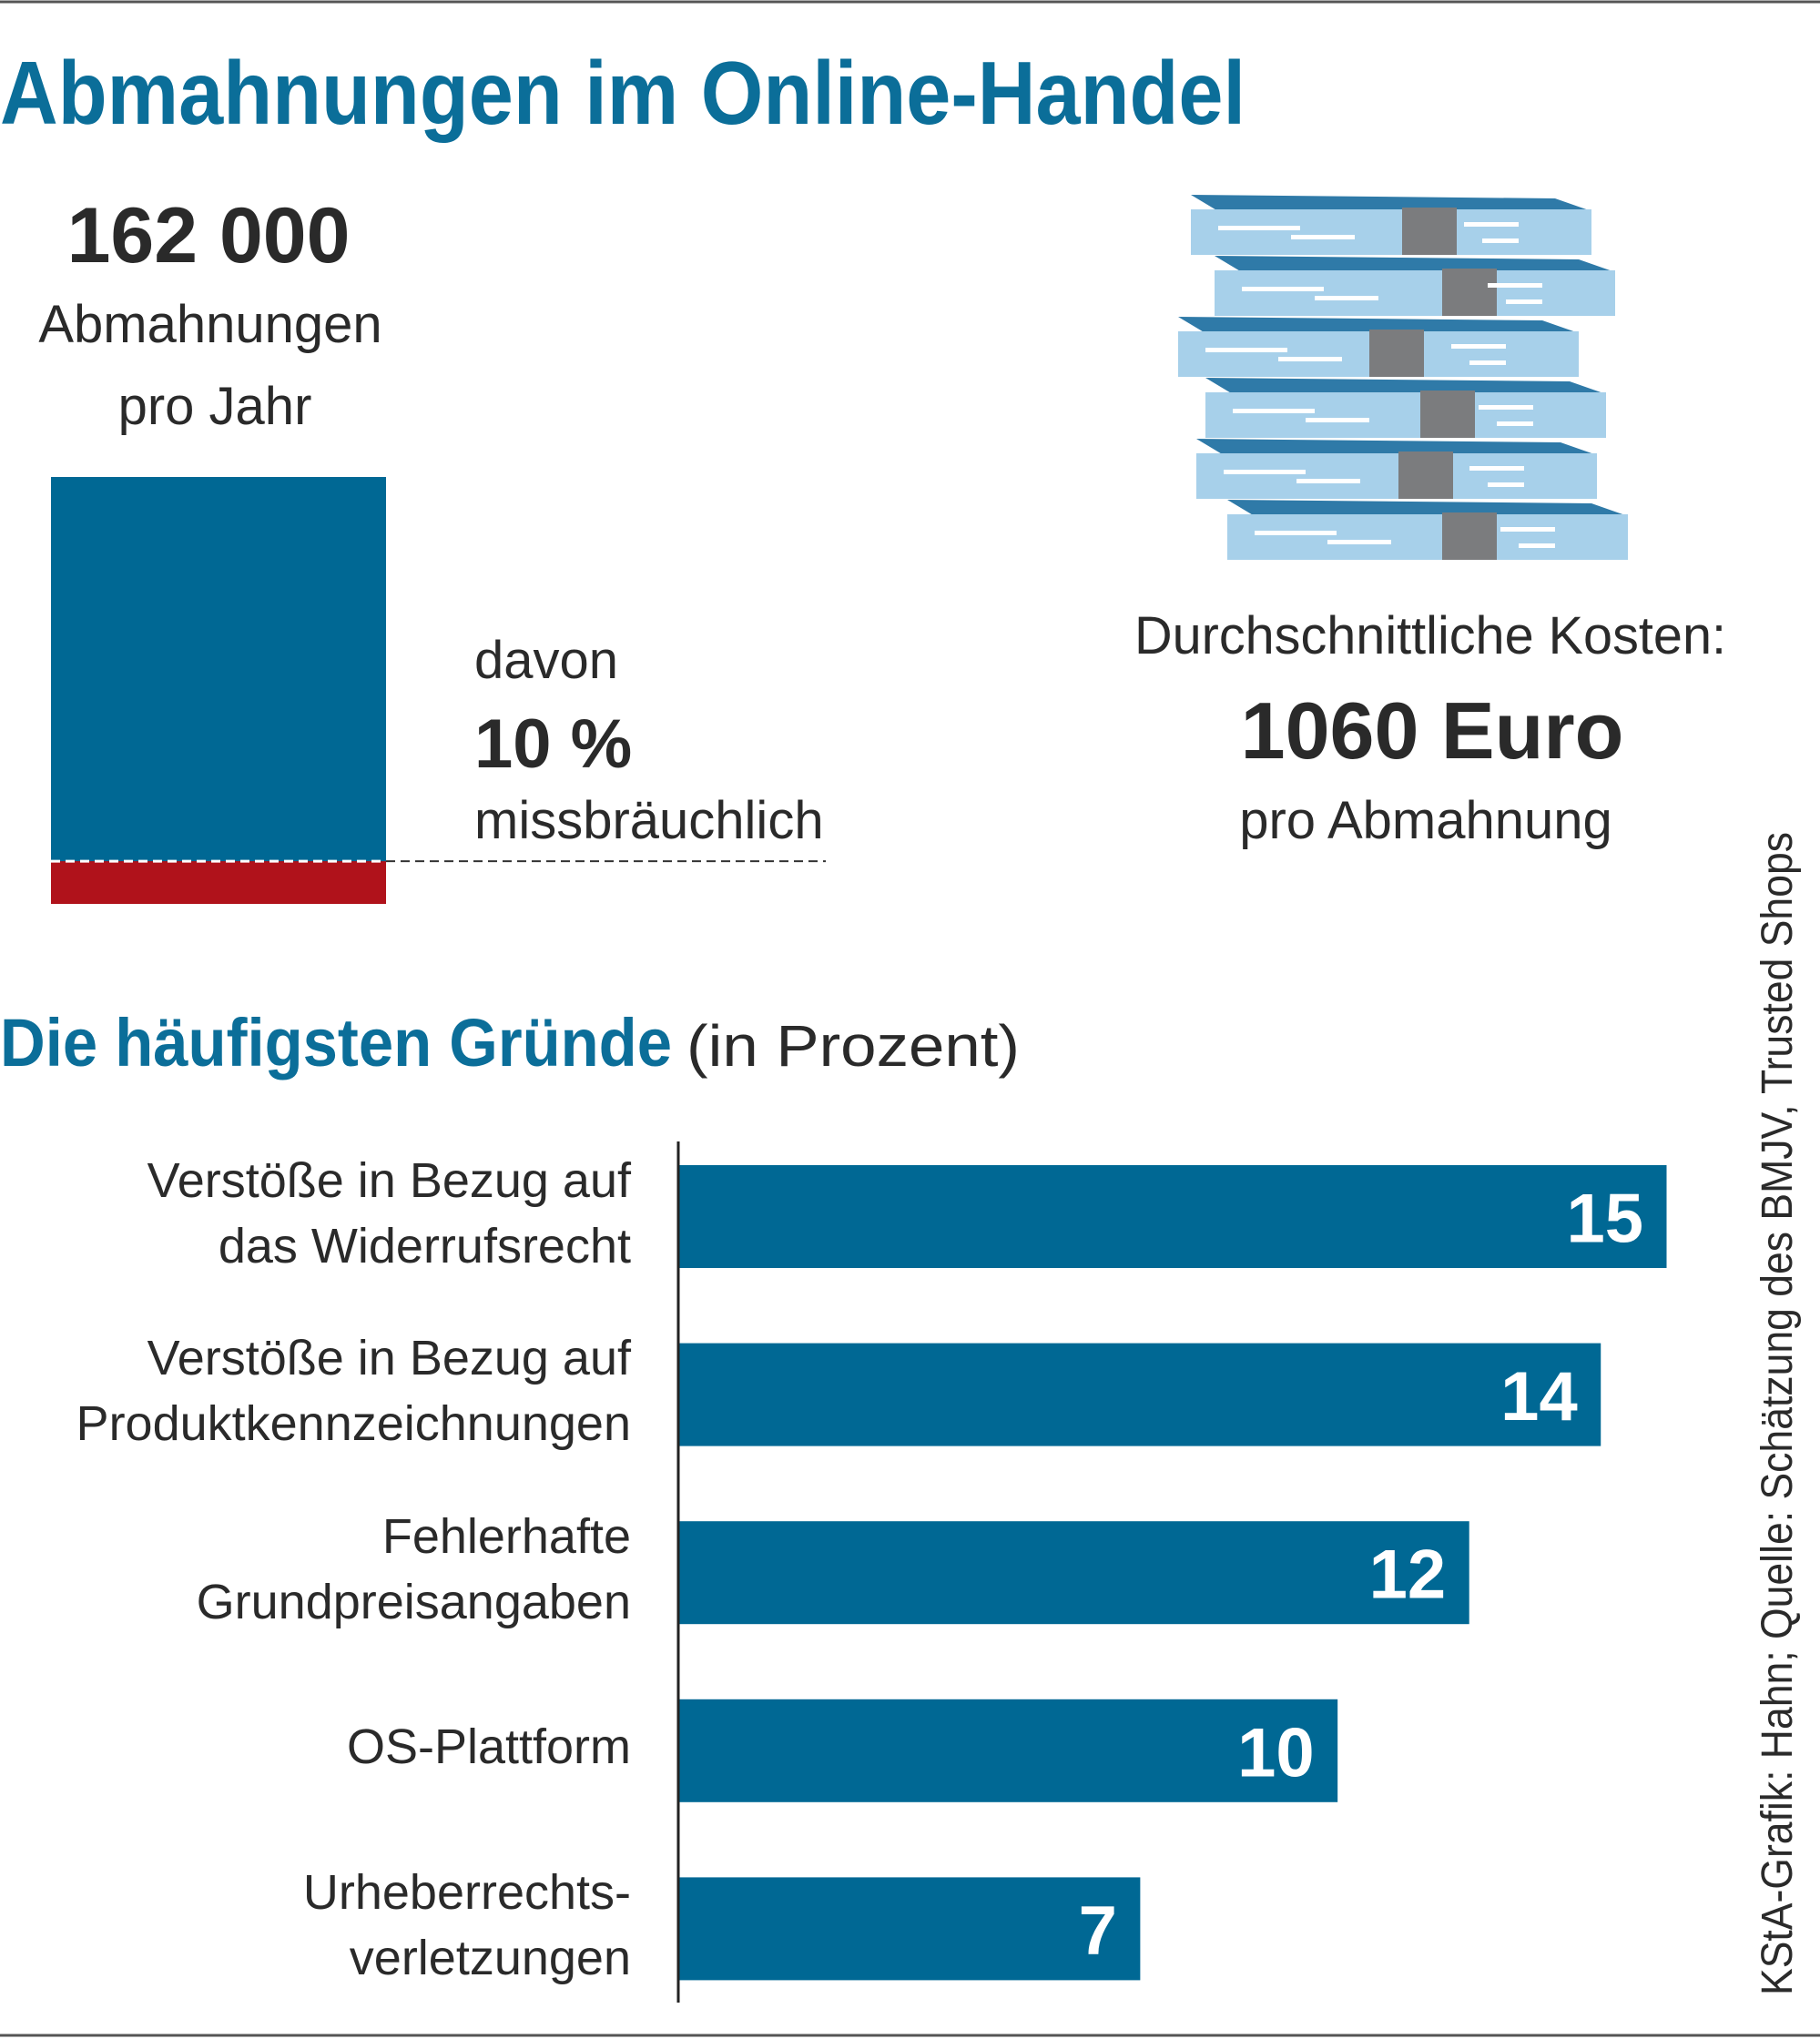 This screenshot has width=1820, height=2039. Describe the element at coordinates (649, 820) in the screenshot. I see `share-note: missbräuchlich` at that location.